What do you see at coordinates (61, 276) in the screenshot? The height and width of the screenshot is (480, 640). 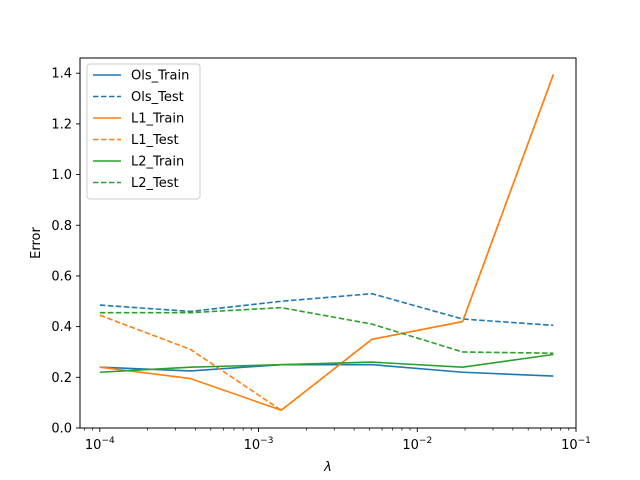 I see `y-tick-label: 0.6` at bounding box center [61, 276].